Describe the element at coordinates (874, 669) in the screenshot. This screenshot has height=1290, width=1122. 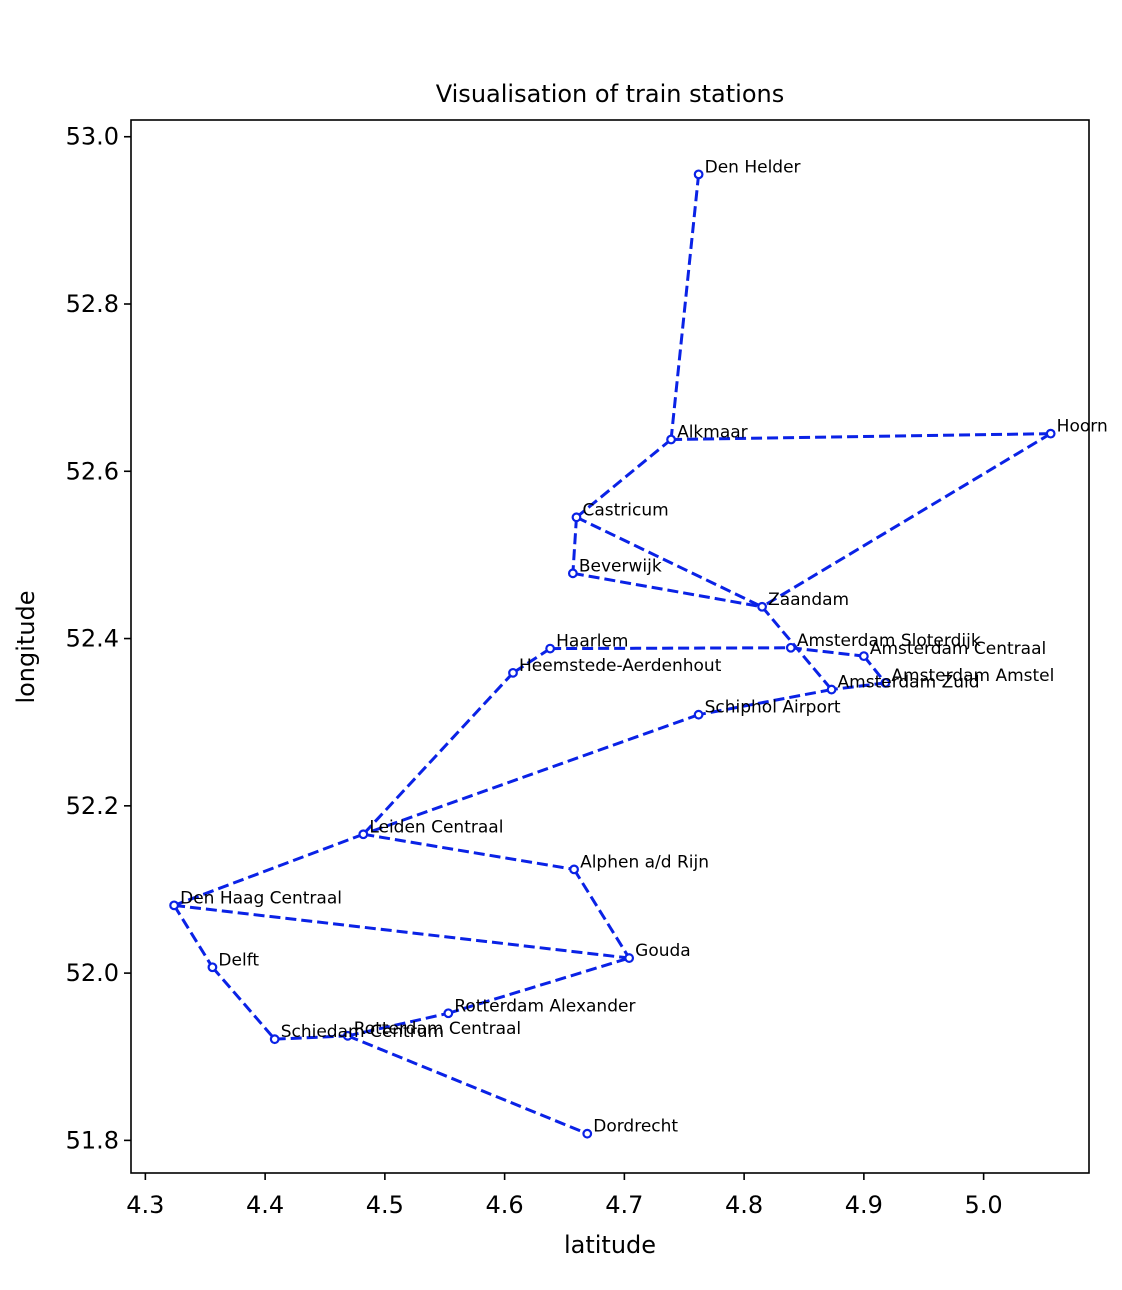
I see `connection-amsterdam-centraal-to-amsterdam-amstel` at that location.